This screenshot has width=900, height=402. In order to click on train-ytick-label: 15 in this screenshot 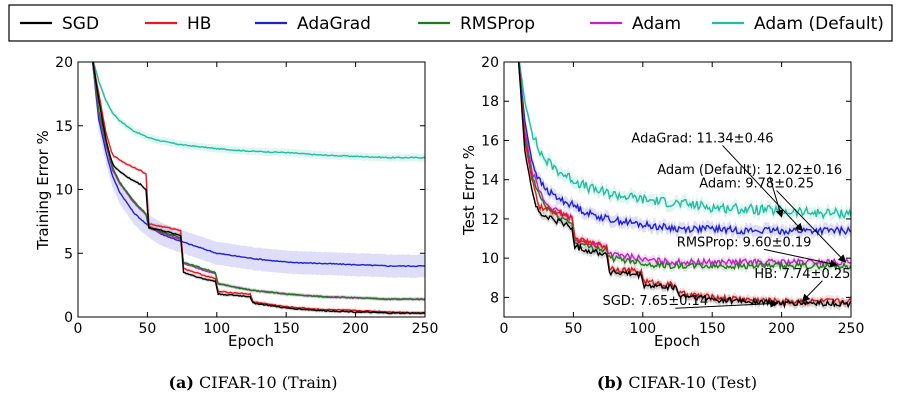, I will do `click(64, 127)`.